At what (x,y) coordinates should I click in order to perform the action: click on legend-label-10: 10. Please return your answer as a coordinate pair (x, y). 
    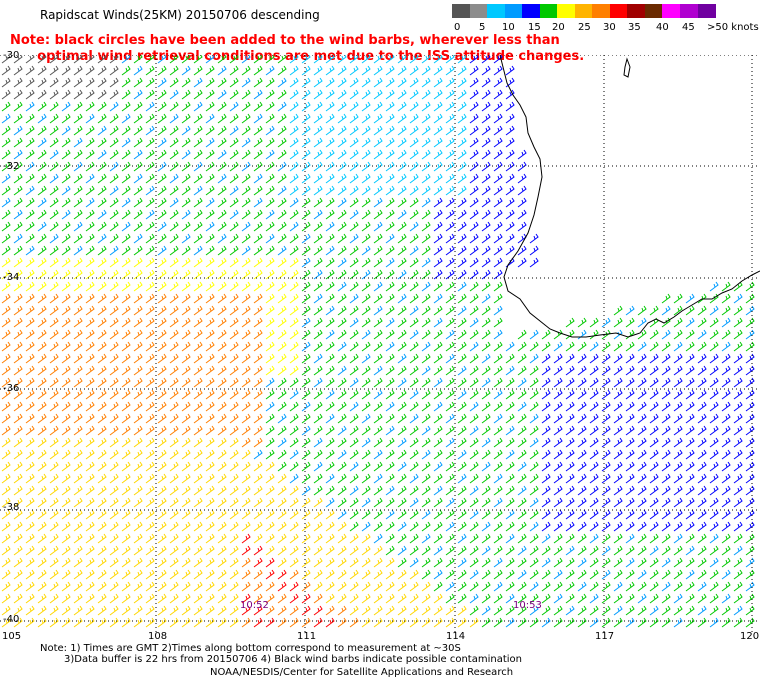
    Looking at the image, I should click on (508, 27).